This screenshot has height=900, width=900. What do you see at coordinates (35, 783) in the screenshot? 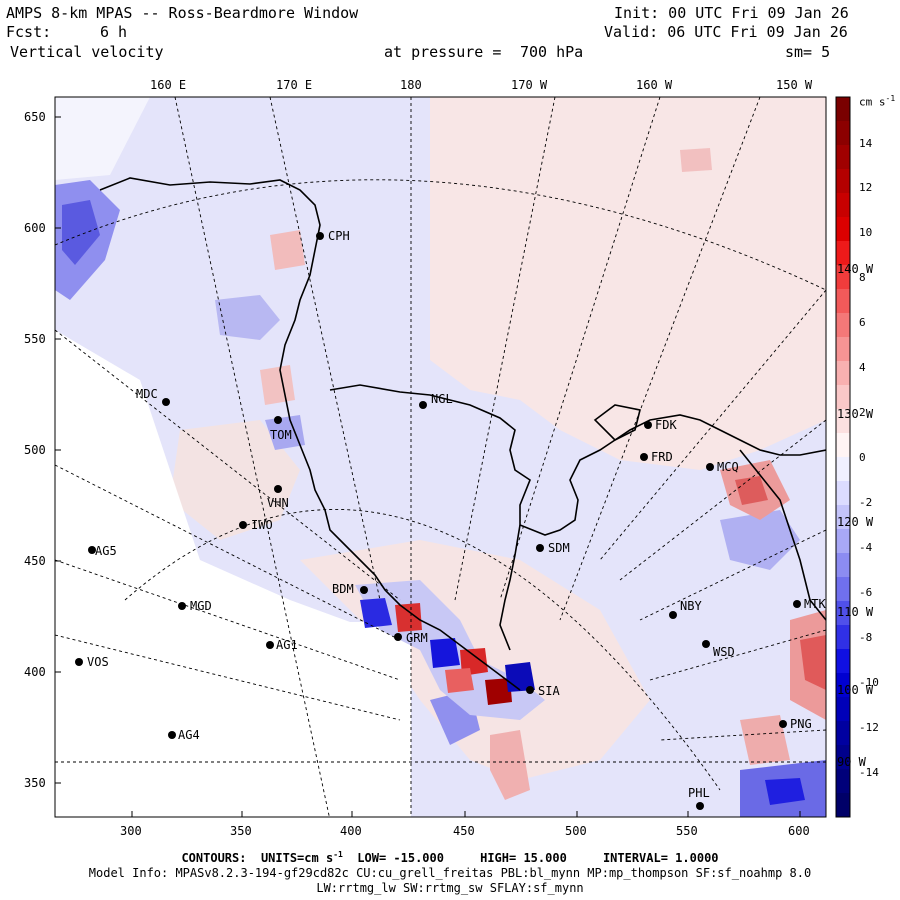
I see `y-tick-label: 350` at bounding box center [35, 783].